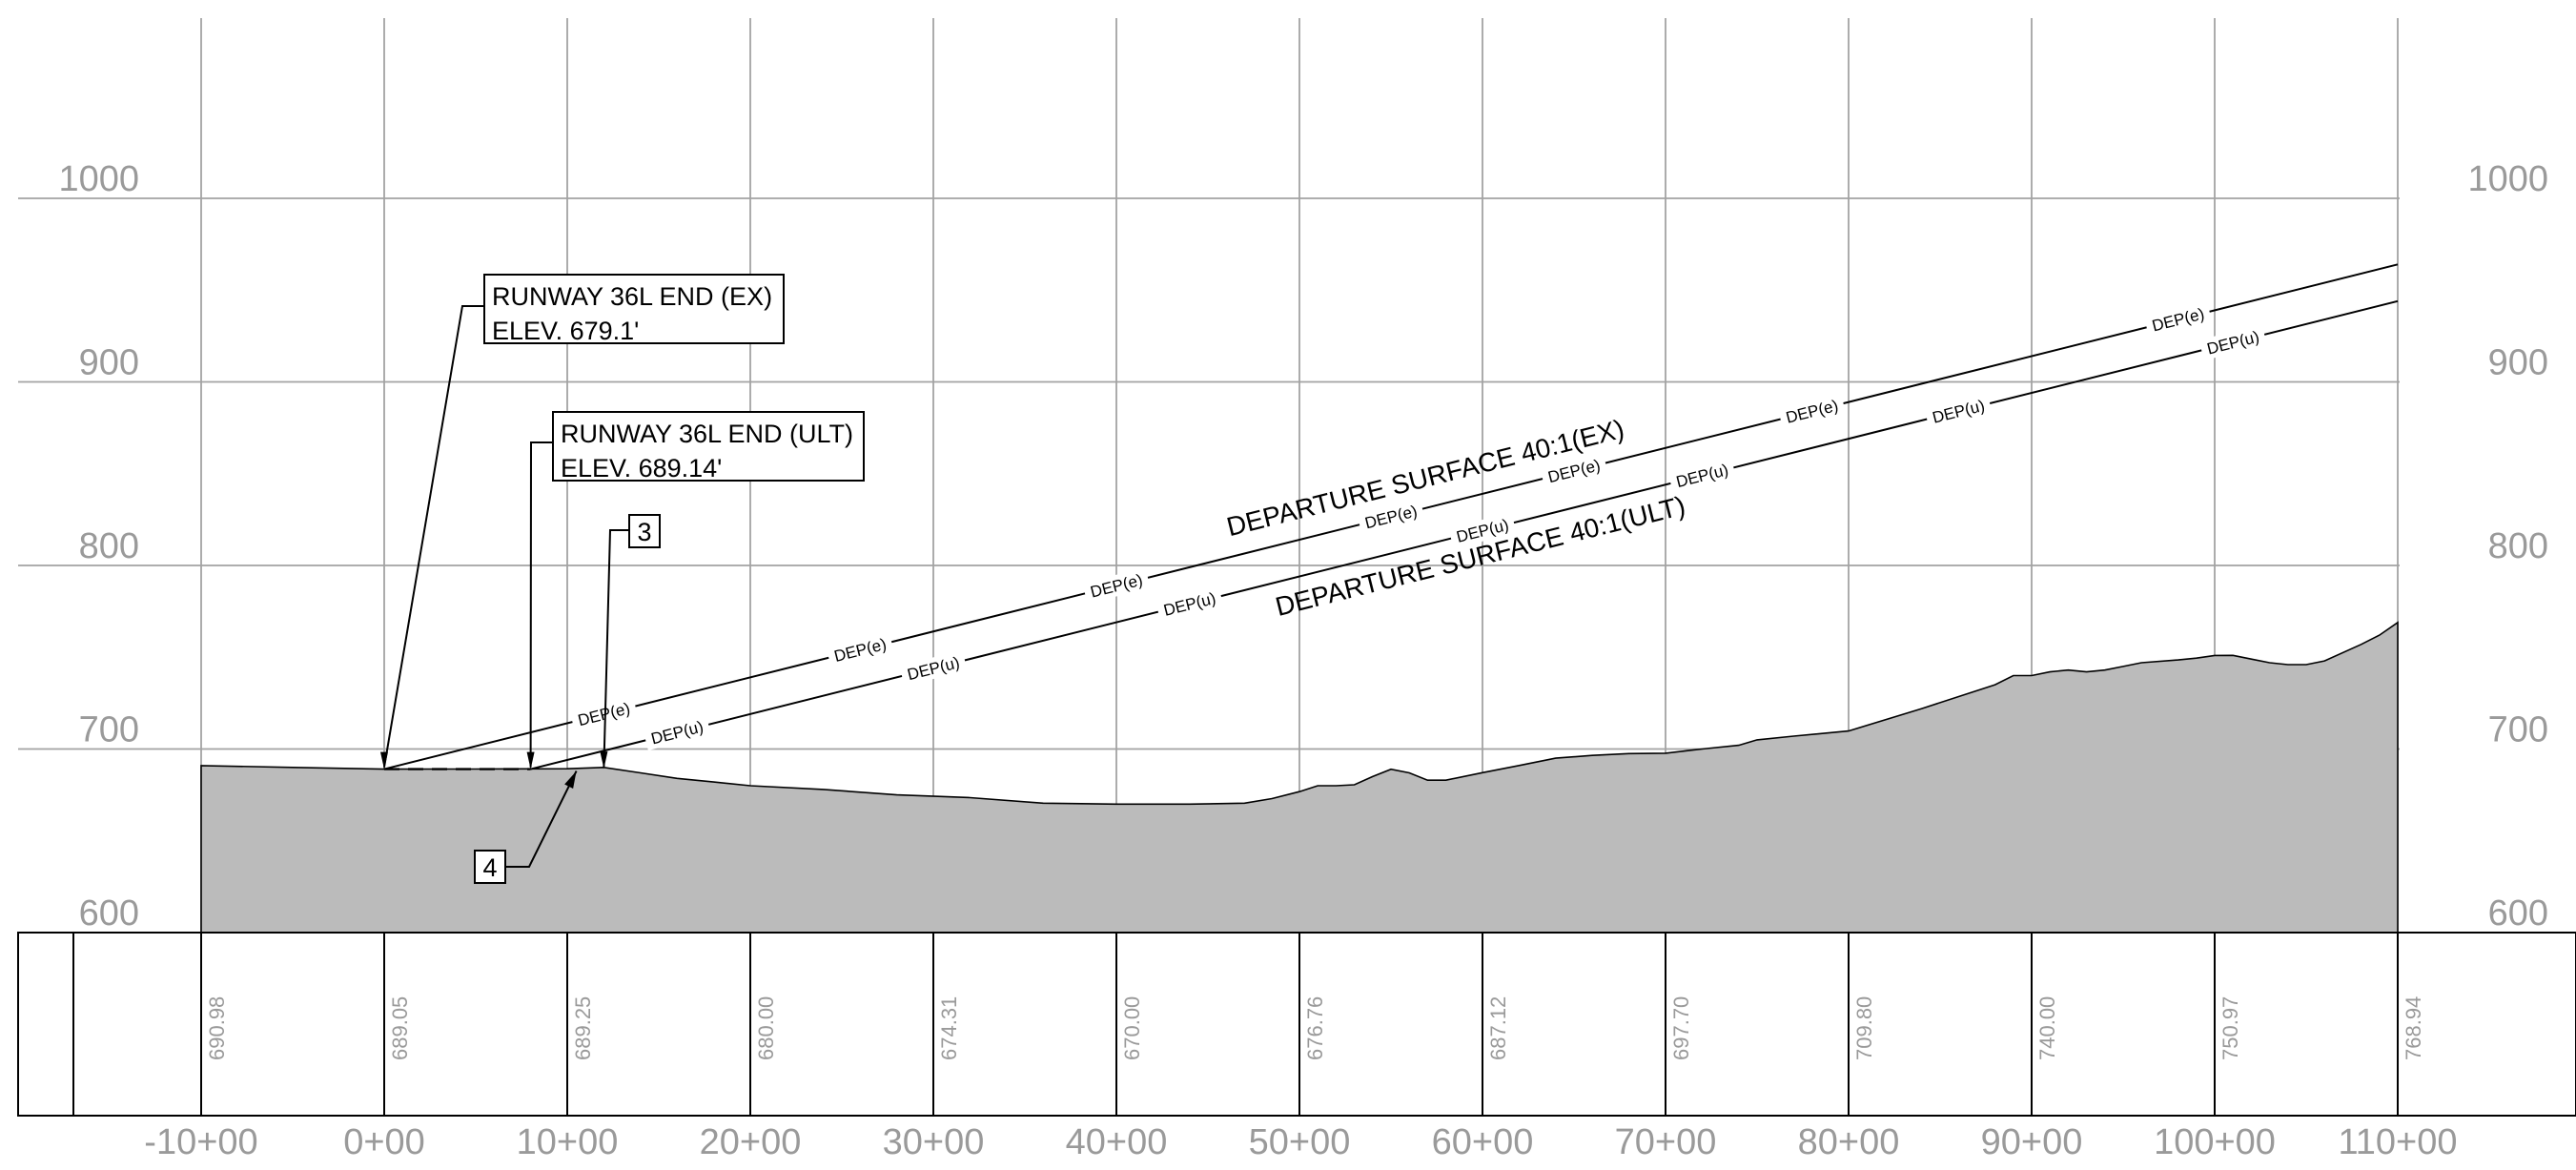 The height and width of the screenshot is (1170, 2576). I want to click on table-elevation-value: 670.00, so click(1132, 1028).